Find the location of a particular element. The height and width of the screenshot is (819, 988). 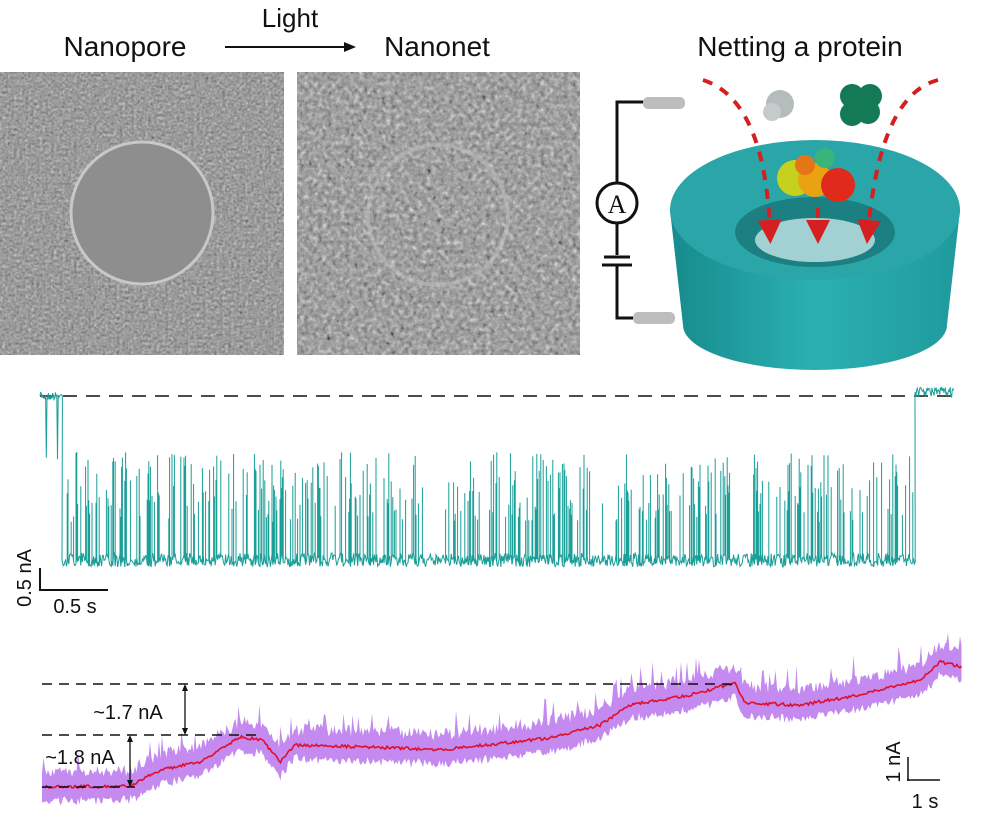

label-nanopore: Nanopore is located at coordinates (125, 46).